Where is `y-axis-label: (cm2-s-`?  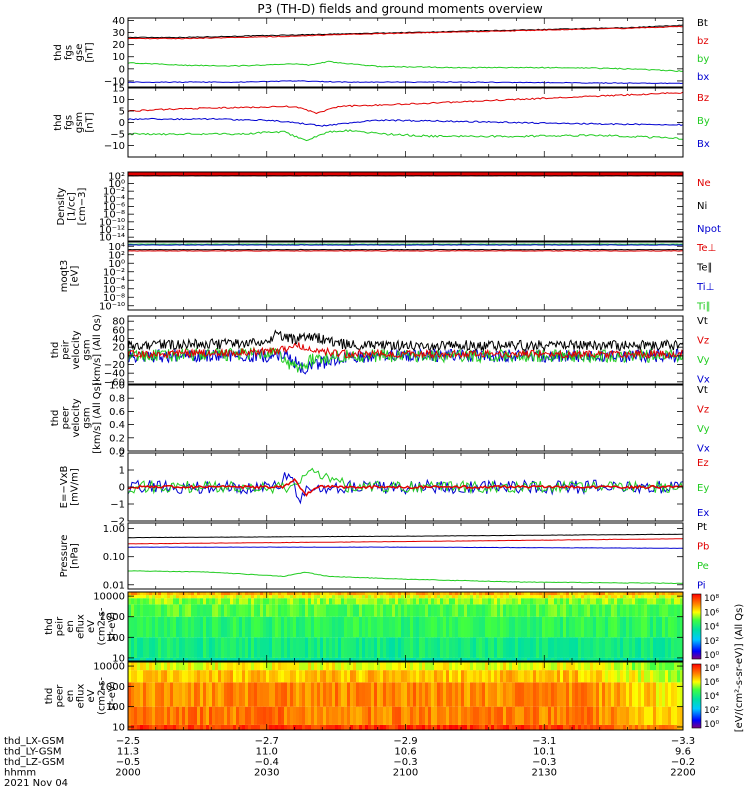 y-axis-label: (cm2-s- is located at coordinates (102, 626).